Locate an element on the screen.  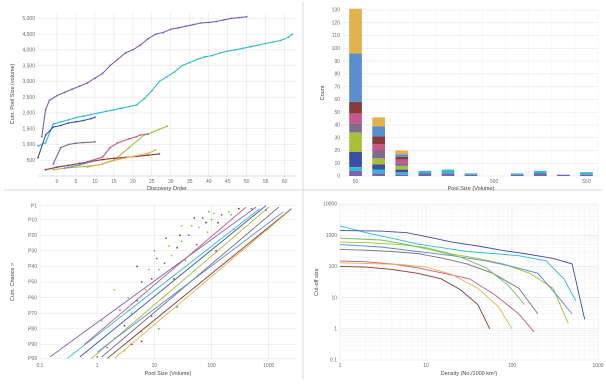
x-tick-label: 60 is located at coordinates (285, 182).